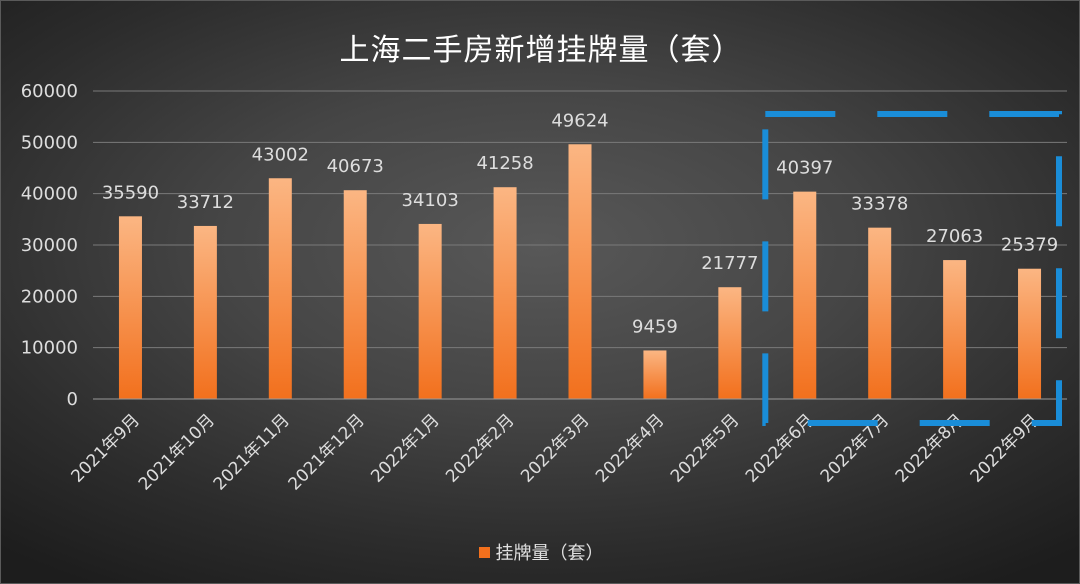  Describe the element at coordinates (106, 448) in the screenshot. I see `x-tick-label: 2021年9月` at that location.